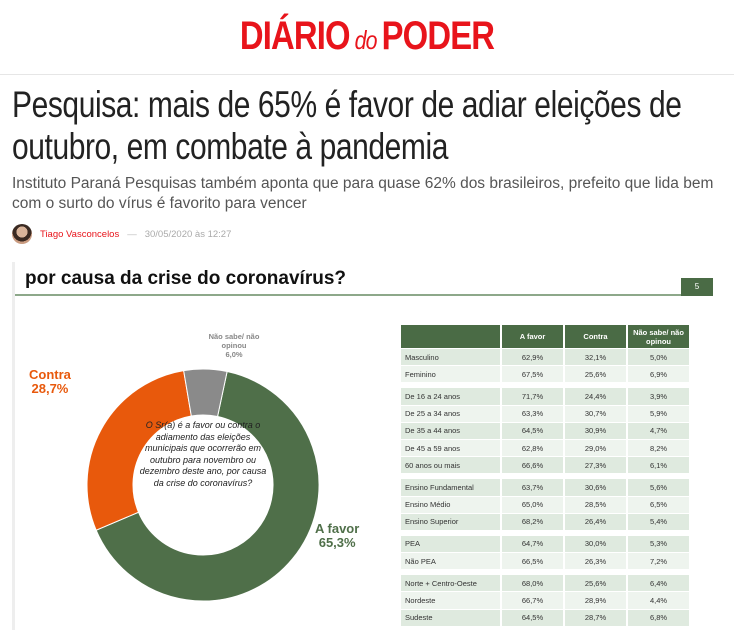 Image resolution: width=734 pixels, height=630 pixels. What do you see at coordinates (658, 465) in the screenshot?
I see `table-cell: 6,1%` at bounding box center [658, 465].